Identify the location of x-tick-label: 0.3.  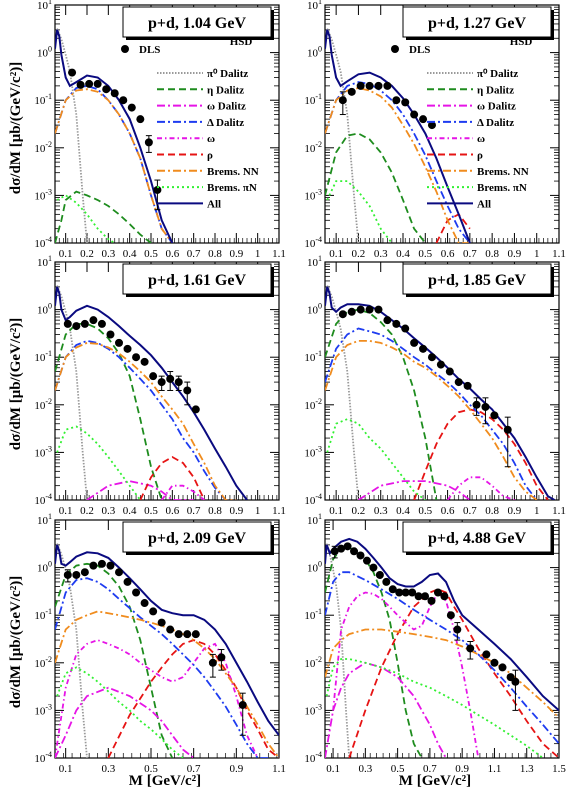
(108, 254).